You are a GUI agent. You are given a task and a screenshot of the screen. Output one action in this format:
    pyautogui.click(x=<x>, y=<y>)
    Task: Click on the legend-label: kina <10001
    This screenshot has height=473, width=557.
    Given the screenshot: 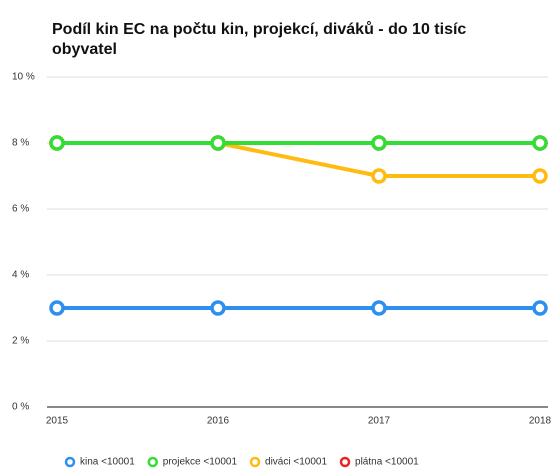 What is the action you would take?
    pyautogui.click(x=107, y=462)
    